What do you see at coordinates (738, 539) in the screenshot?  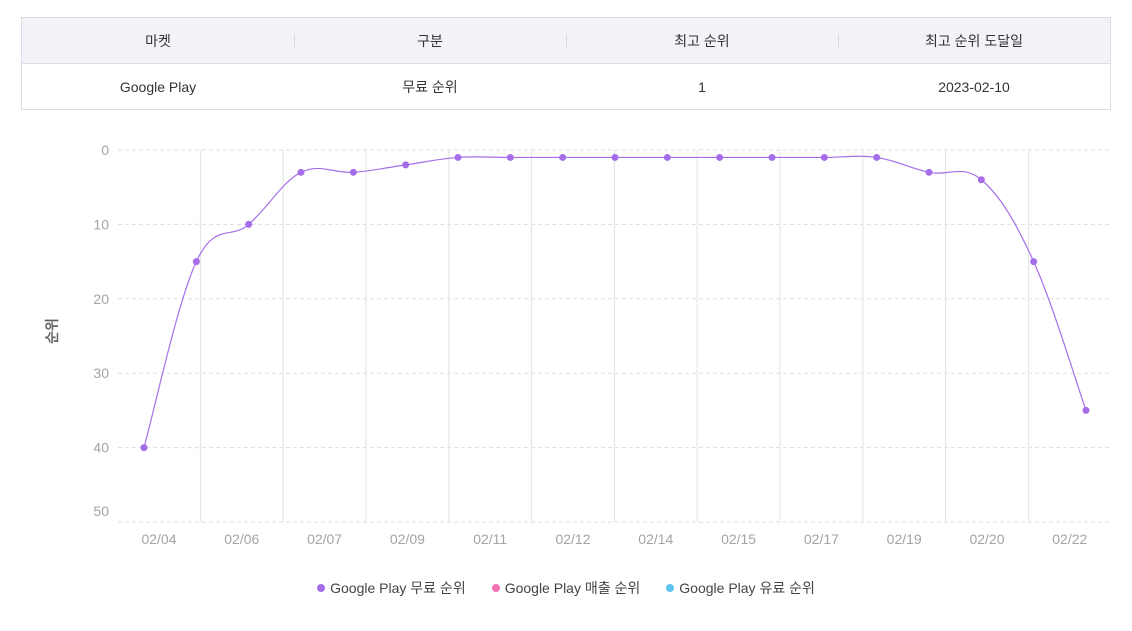 I see `x-tick-label: 02/15` at bounding box center [738, 539].